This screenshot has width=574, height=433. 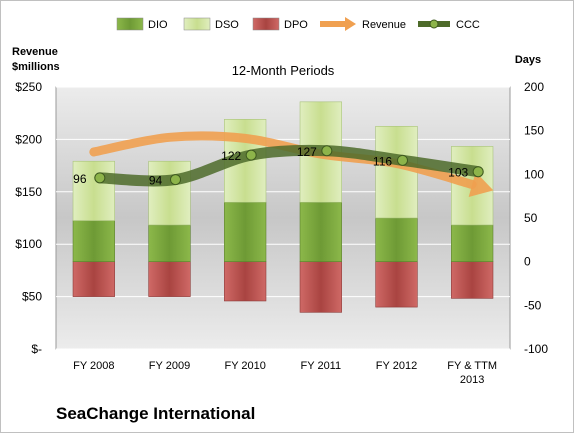 What do you see at coordinates (28, 87) in the screenshot?
I see `left-axis-tick-label: $250` at bounding box center [28, 87].